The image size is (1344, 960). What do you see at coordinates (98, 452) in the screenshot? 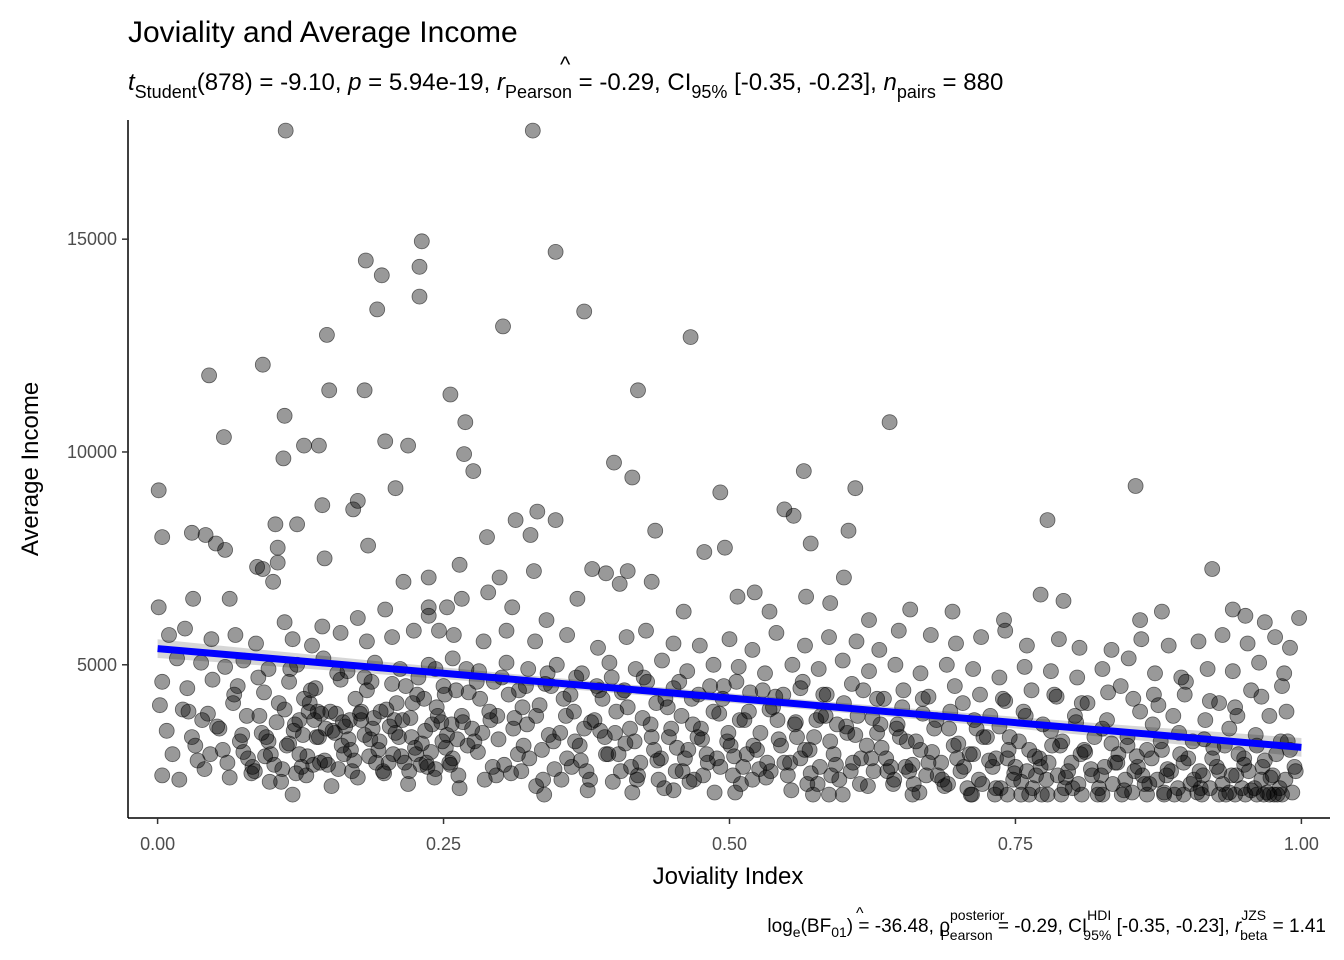
I see `y-axis-ticks: 5000 10000 15000` at bounding box center [98, 452].